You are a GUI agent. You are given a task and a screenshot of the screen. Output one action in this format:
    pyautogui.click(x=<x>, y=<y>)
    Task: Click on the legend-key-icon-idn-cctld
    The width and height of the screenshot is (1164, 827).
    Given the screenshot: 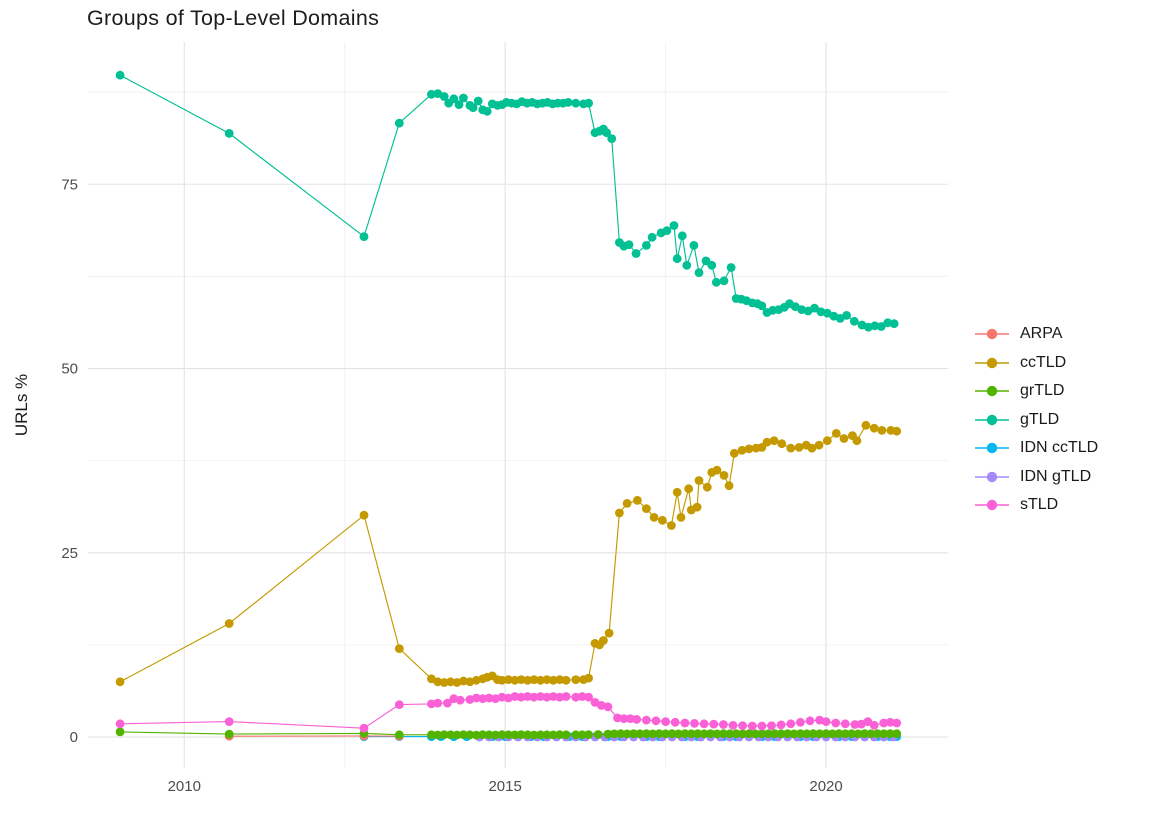 What is the action you would take?
    pyautogui.click(x=992, y=448)
    